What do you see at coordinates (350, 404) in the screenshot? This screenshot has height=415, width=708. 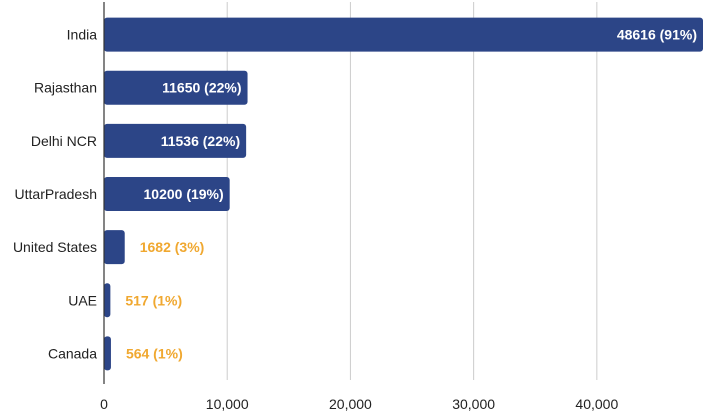 I see `x-tick-label: 20,000` at bounding box center [350, 404].